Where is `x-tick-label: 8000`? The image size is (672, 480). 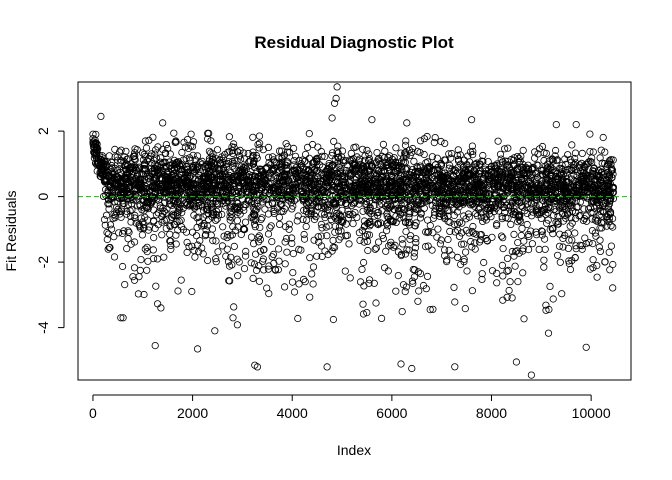 x-tick-label: 8000 is located at coordinates (491, 413).